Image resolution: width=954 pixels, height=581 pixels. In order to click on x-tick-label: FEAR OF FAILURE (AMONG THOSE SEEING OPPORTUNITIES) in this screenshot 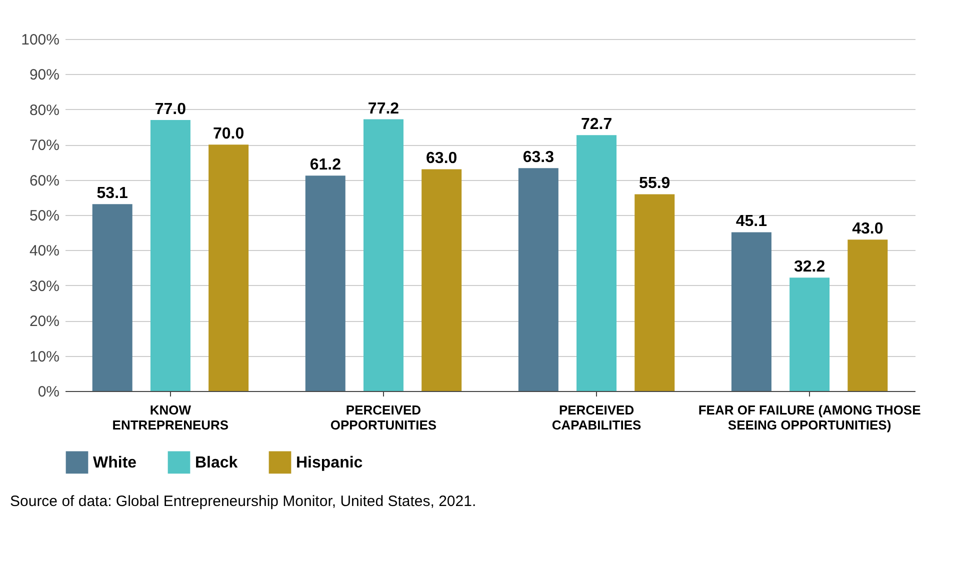, I will do `click(810, 417)`.